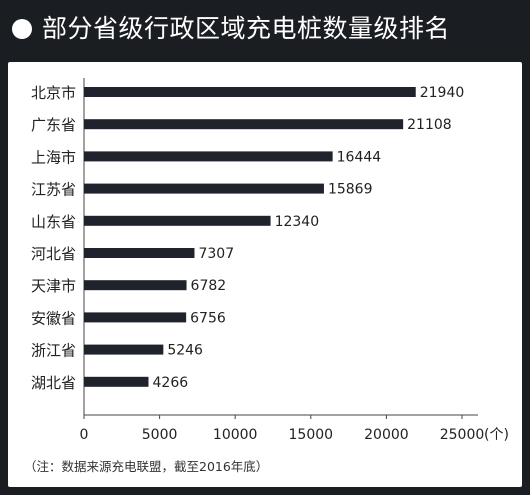 The image size is (530, 495). I want to click on x-tick-label: 0, so click(84, 435).